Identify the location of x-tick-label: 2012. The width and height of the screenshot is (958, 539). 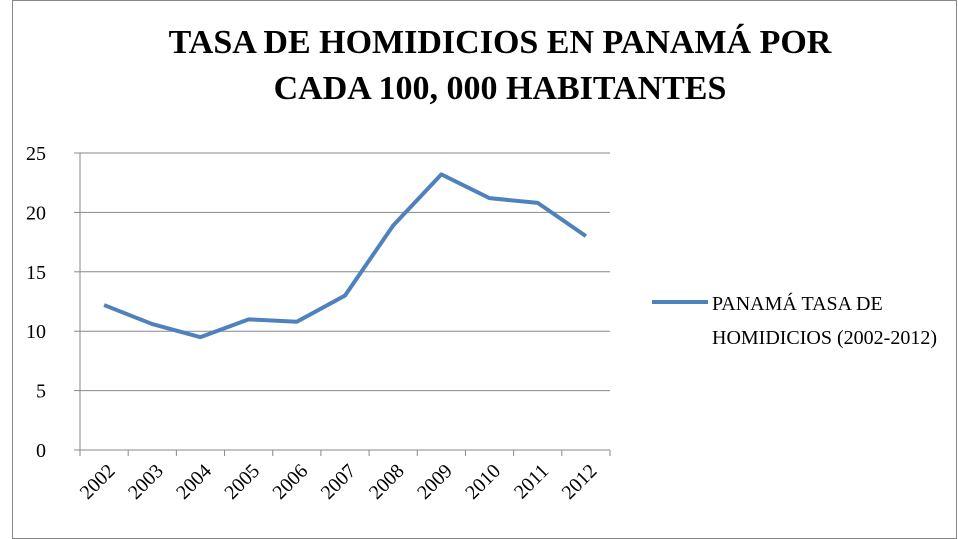
(580, 482).